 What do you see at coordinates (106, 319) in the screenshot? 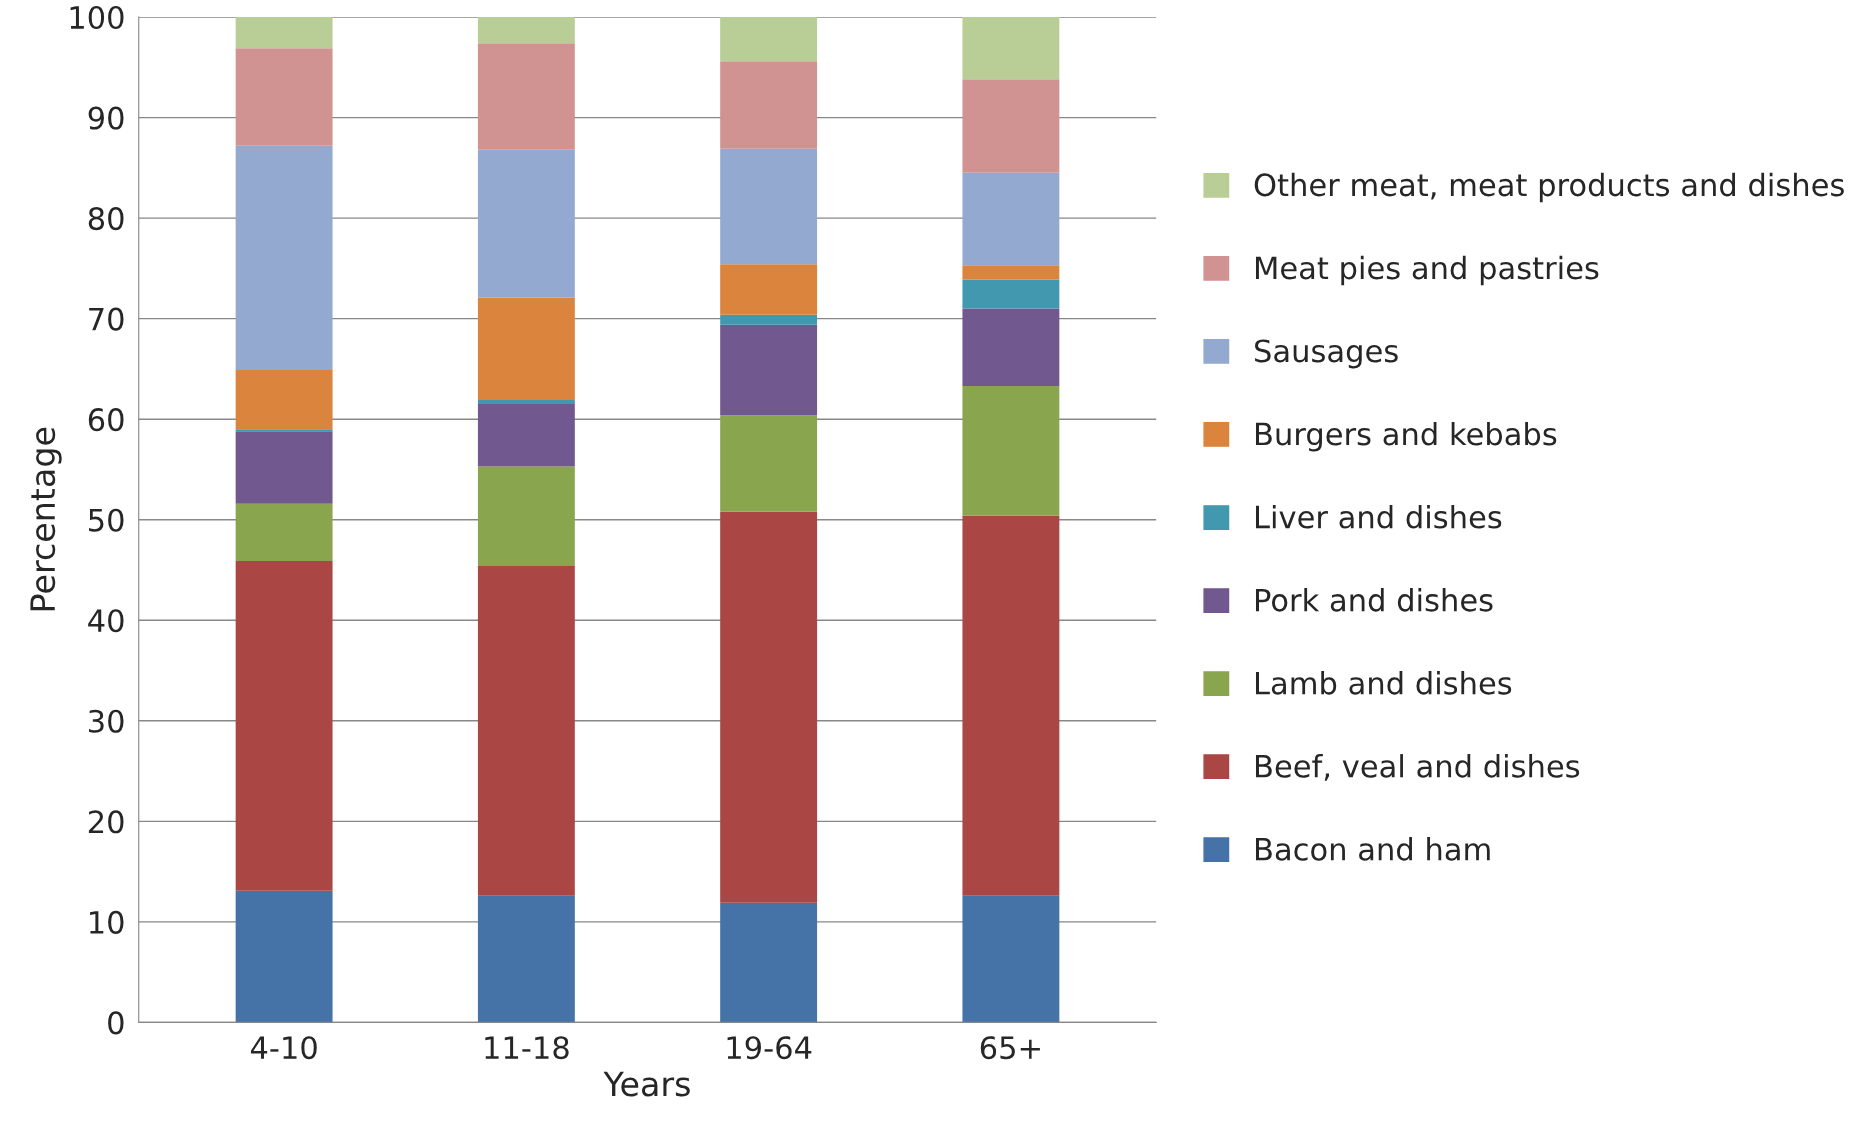
I see `y-tick-label: 70` at bounding box center [106, 319].